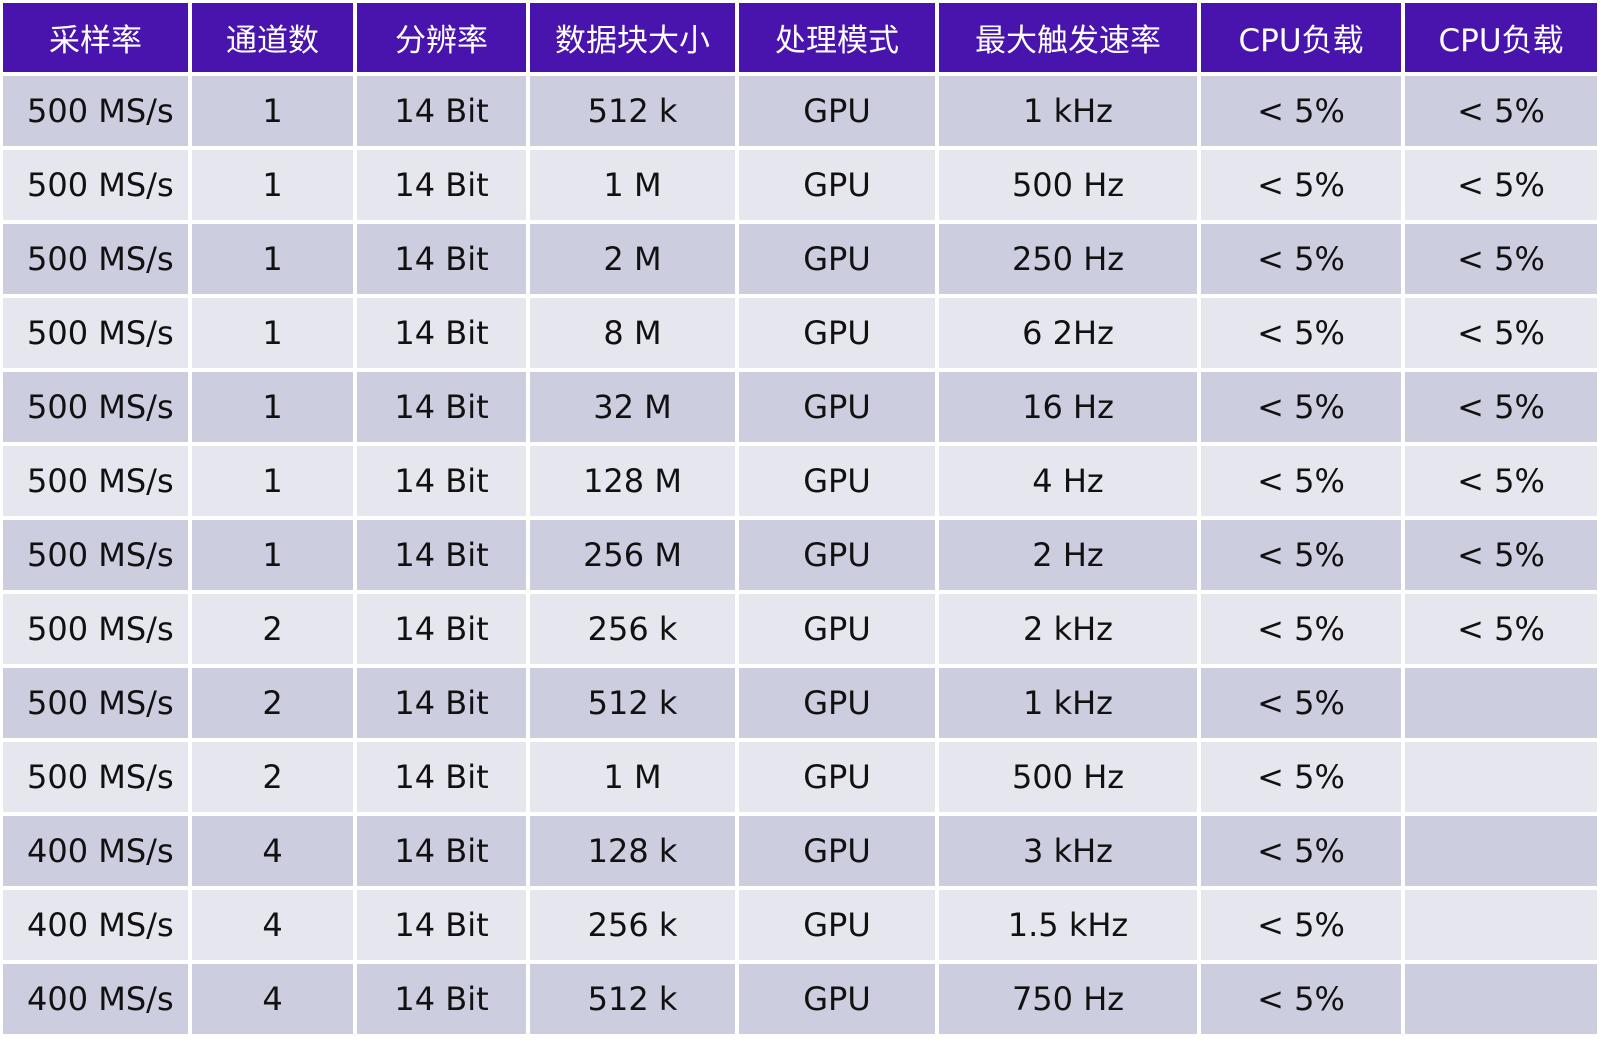 This screenshot has width=1604, height=1061. Describe the element at coordinates (1068, 259) in the screenshot. I see `table-cell: 250 Hz` at that location.